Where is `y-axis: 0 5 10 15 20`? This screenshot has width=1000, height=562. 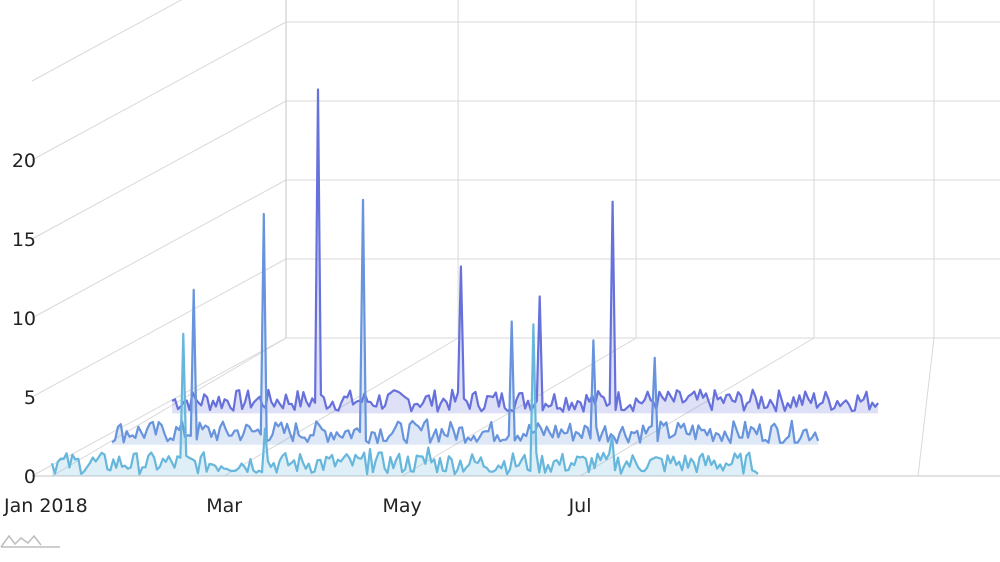
y-axis: 0 5 10 15 20 is located at coordinates (24, 319).